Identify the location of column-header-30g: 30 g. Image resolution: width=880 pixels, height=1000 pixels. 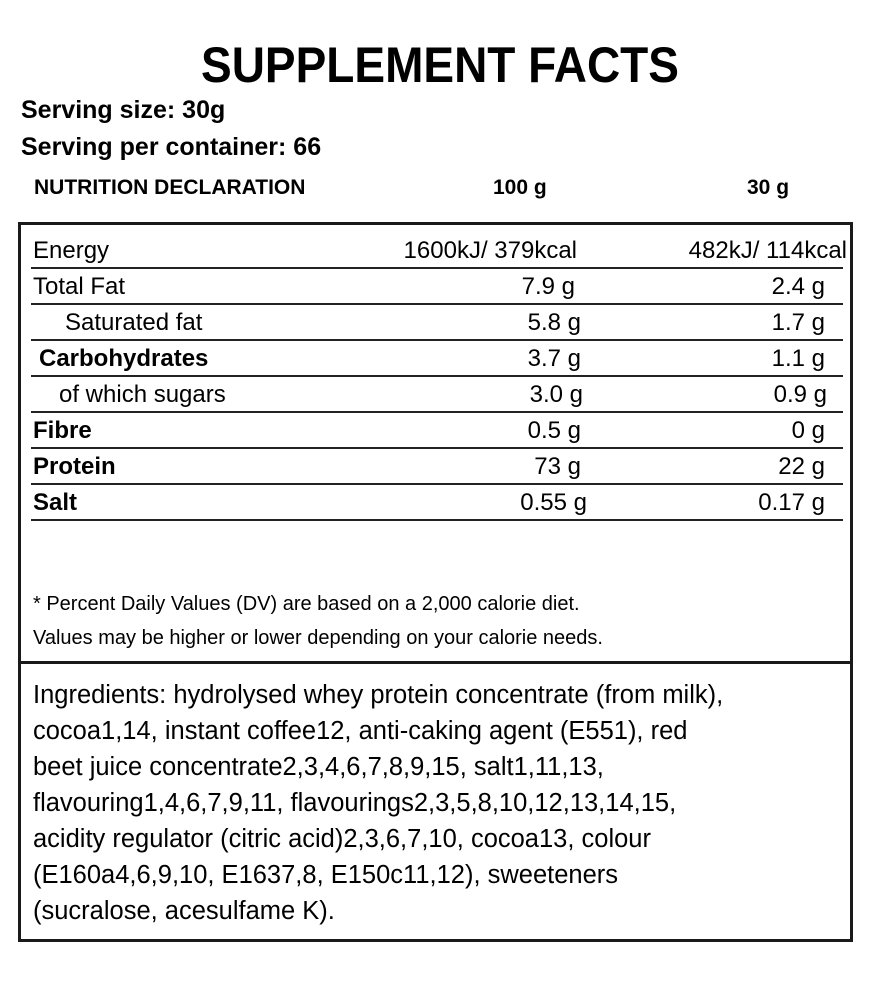
(768, 187).